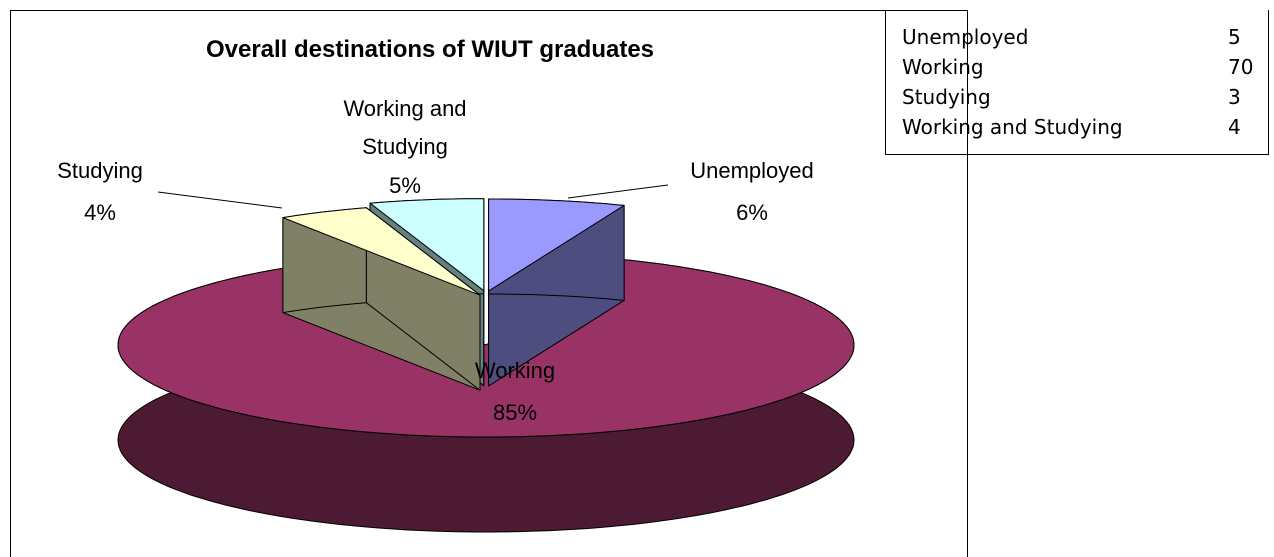 The height and width of the screenshot is (557, 1274). I want to click on table-cell: 4, so click(1234, 127).